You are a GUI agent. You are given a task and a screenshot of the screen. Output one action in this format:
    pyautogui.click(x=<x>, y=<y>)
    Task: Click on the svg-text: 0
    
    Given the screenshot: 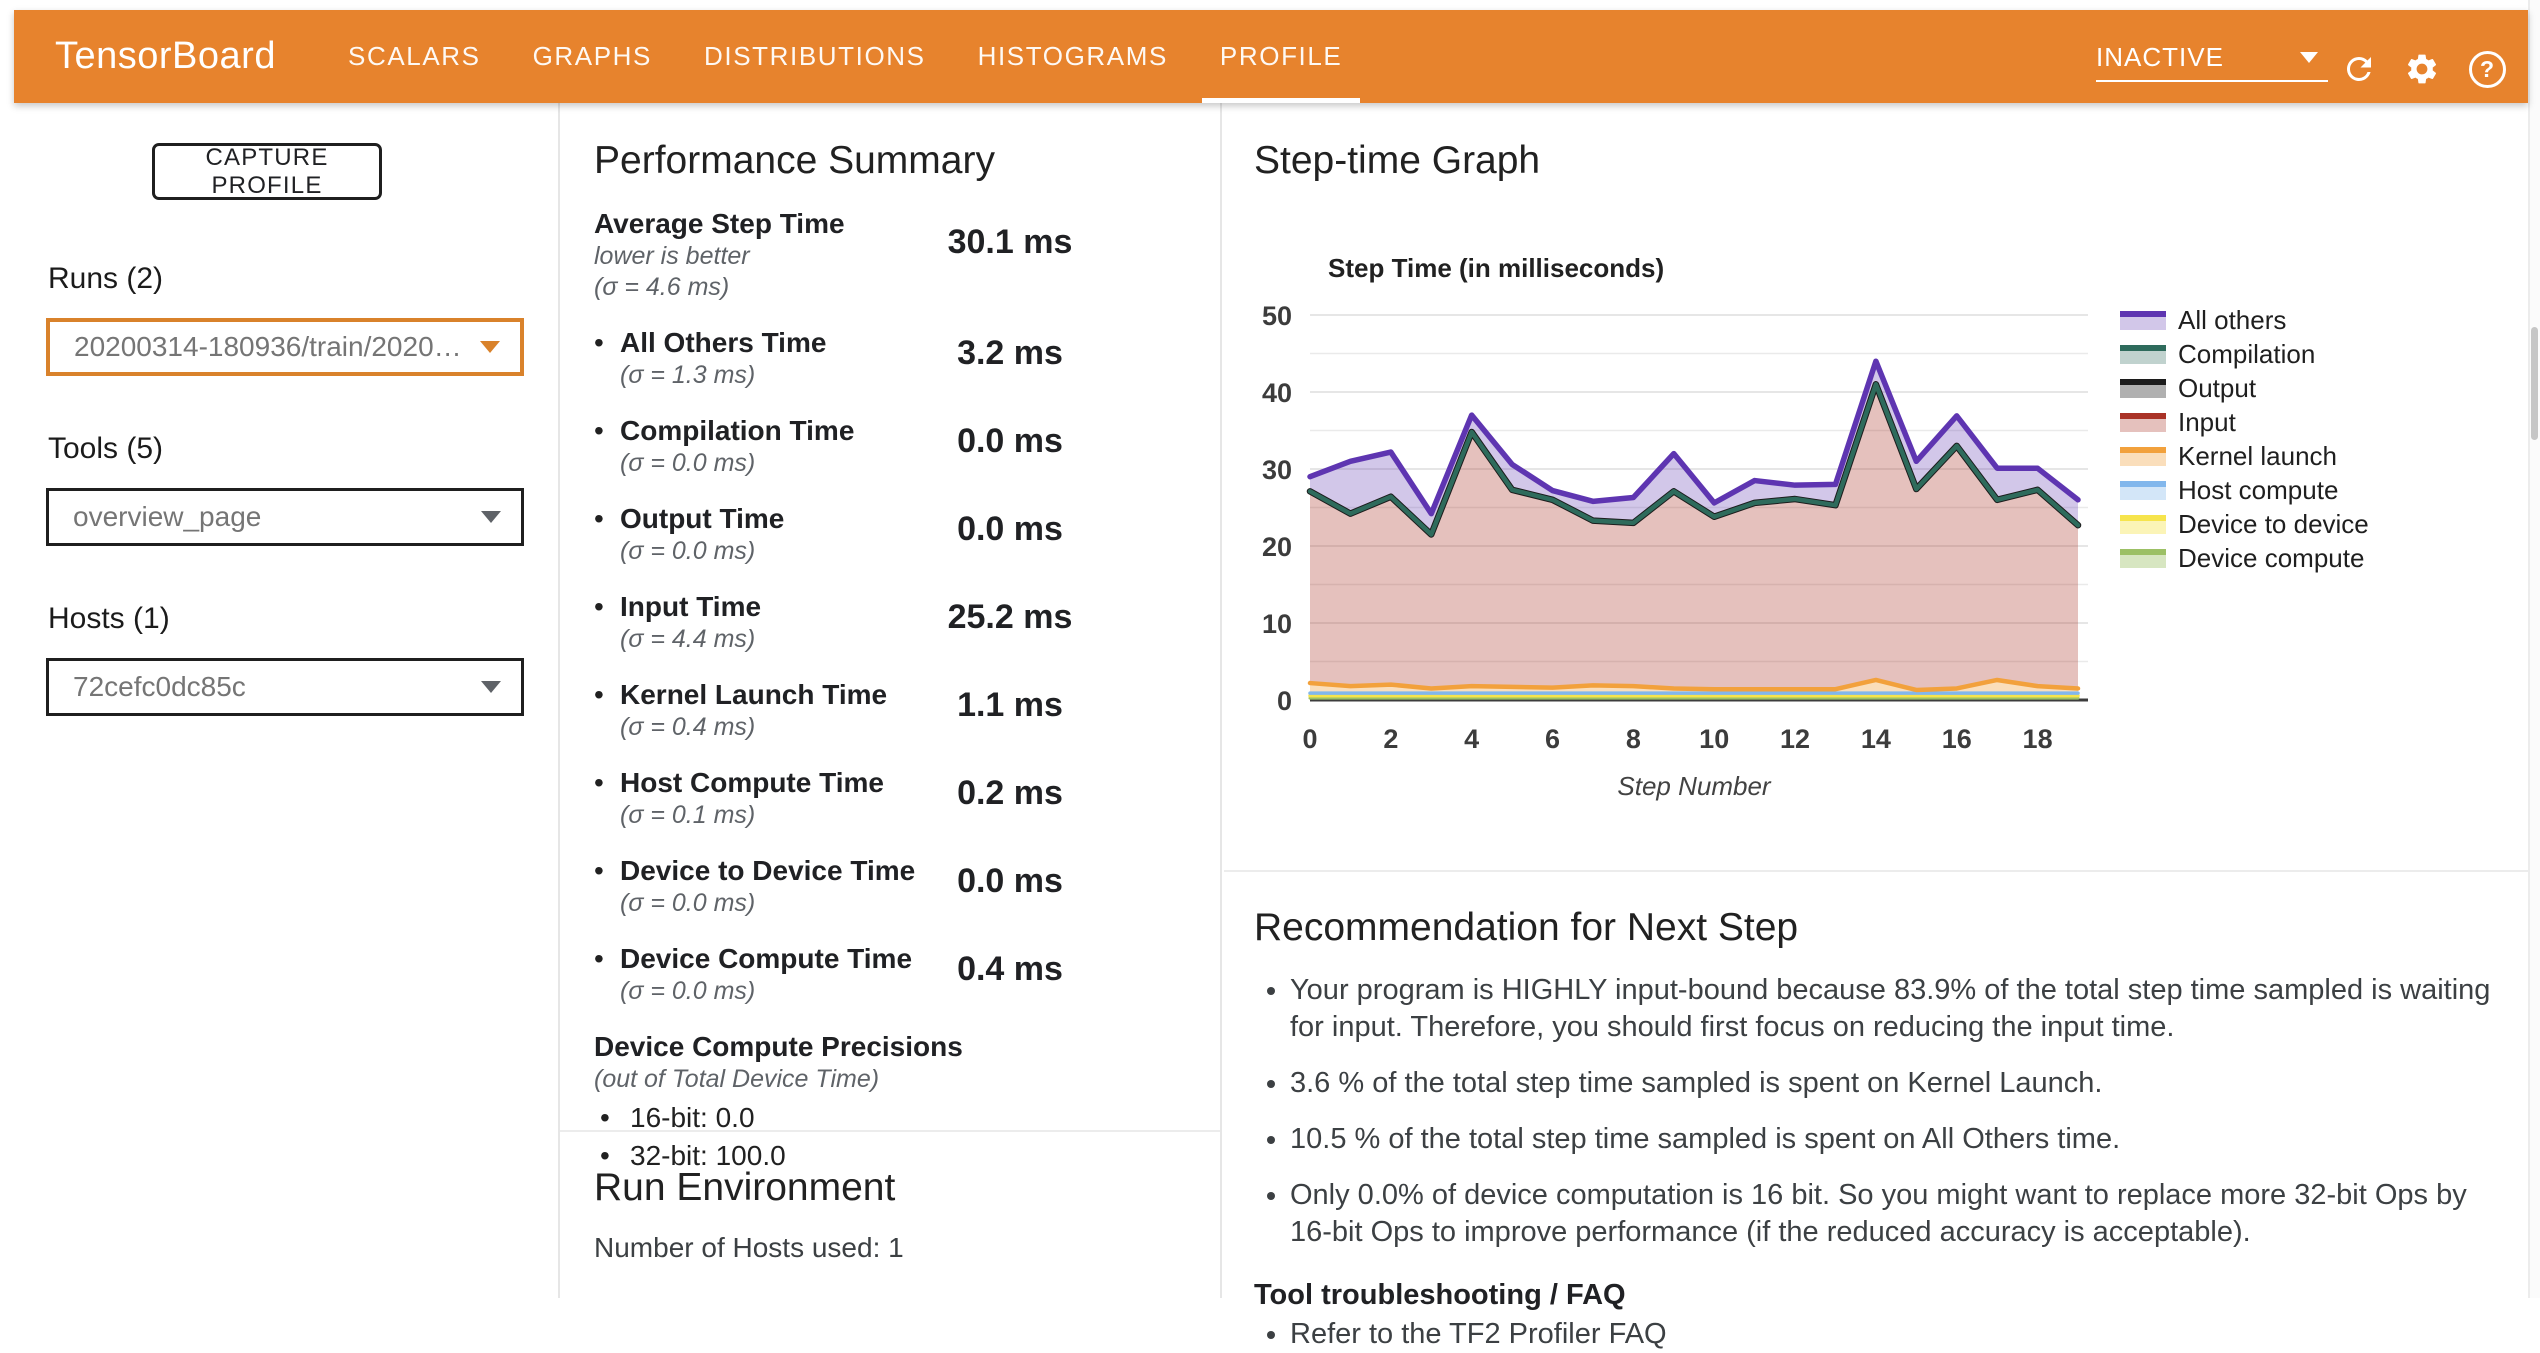 What is the action you would take?
    pyautogui.click(x=1284, y=701)
    